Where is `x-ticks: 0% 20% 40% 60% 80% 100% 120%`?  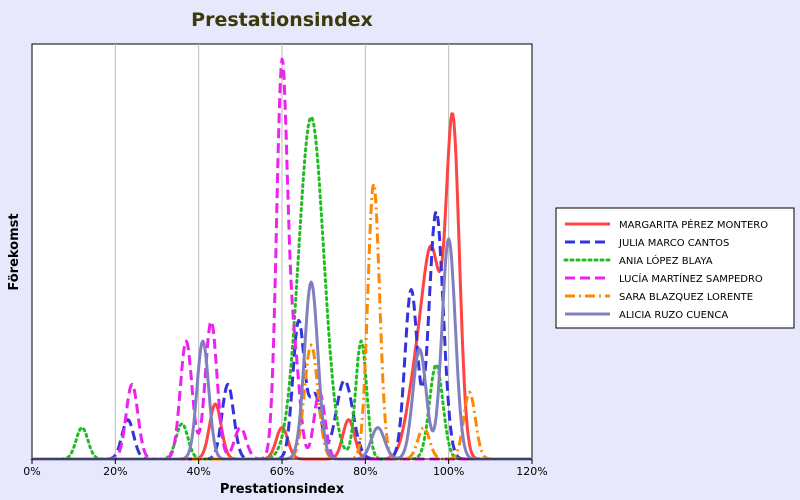
x-ticks: 0% 20% 40% 60% 80% 100% 120% is located at coordinates (285, 468).